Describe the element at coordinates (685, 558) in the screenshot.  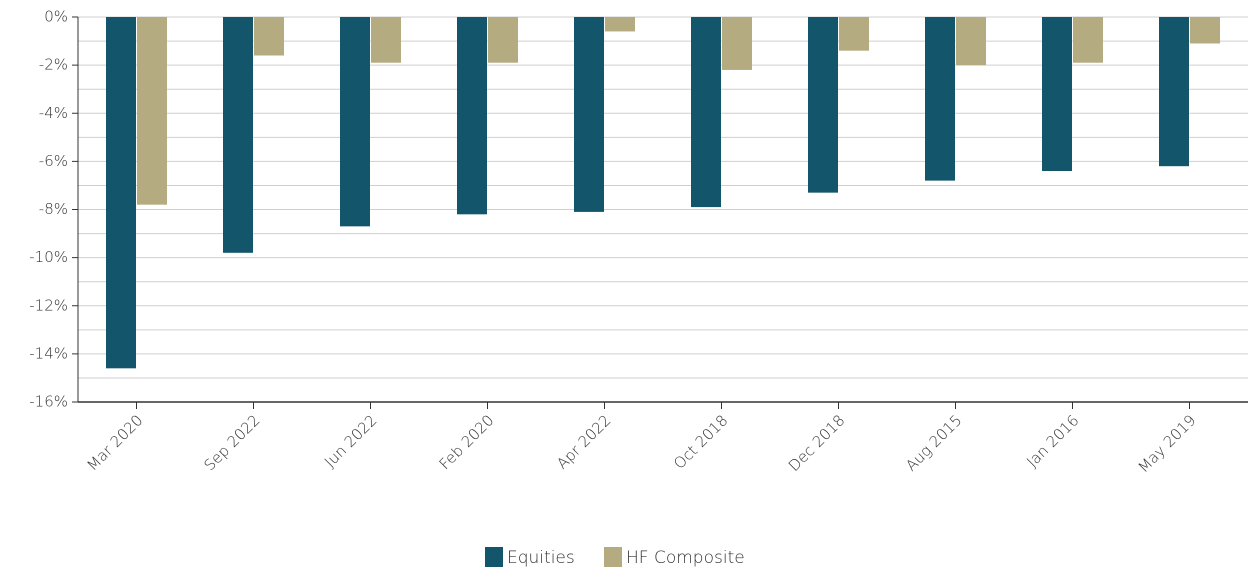
I see `legend-label: HF Composite` at that location.